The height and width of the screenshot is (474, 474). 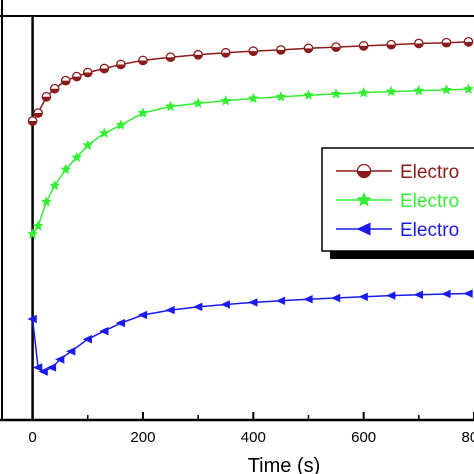 What do you see at coordinates (363, 437) in the screenshot?
I see `x-tick-label: 600` at bounding box center [363, 437].